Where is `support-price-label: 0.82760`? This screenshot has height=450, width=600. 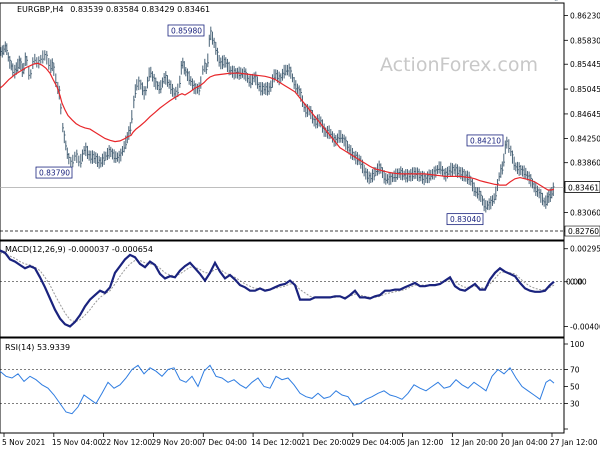 support-price-label: 0.82760 is located at coordinates (583, 231).